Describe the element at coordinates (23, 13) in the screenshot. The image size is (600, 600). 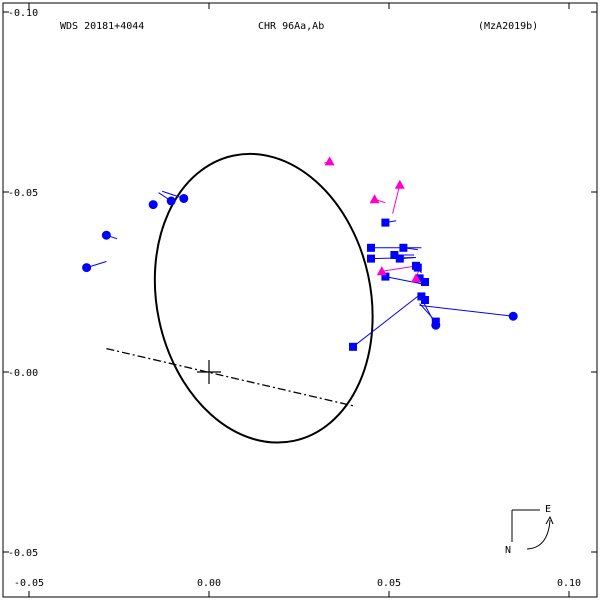
I see `y-tick-label: -0.10` at that location.